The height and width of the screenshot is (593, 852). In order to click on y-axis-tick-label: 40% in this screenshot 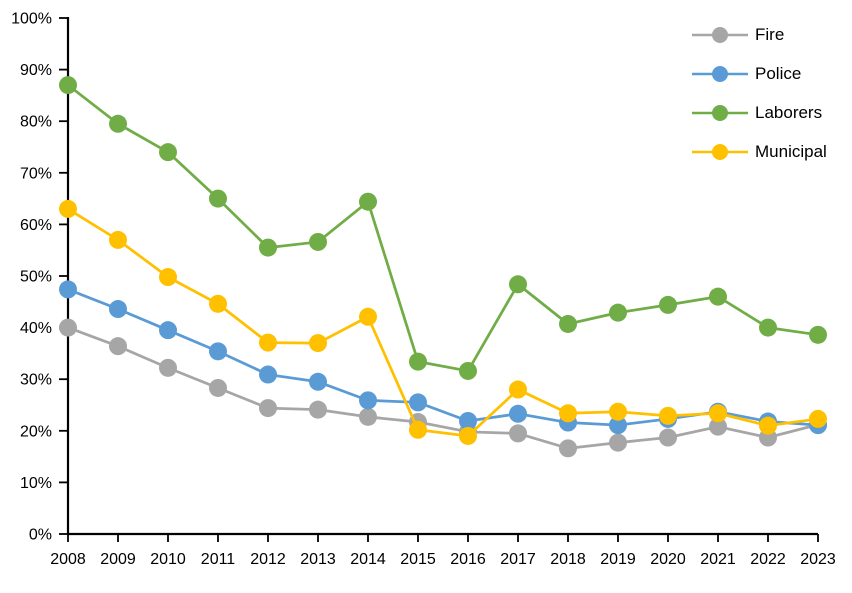, I will do `click(36, 328)`.